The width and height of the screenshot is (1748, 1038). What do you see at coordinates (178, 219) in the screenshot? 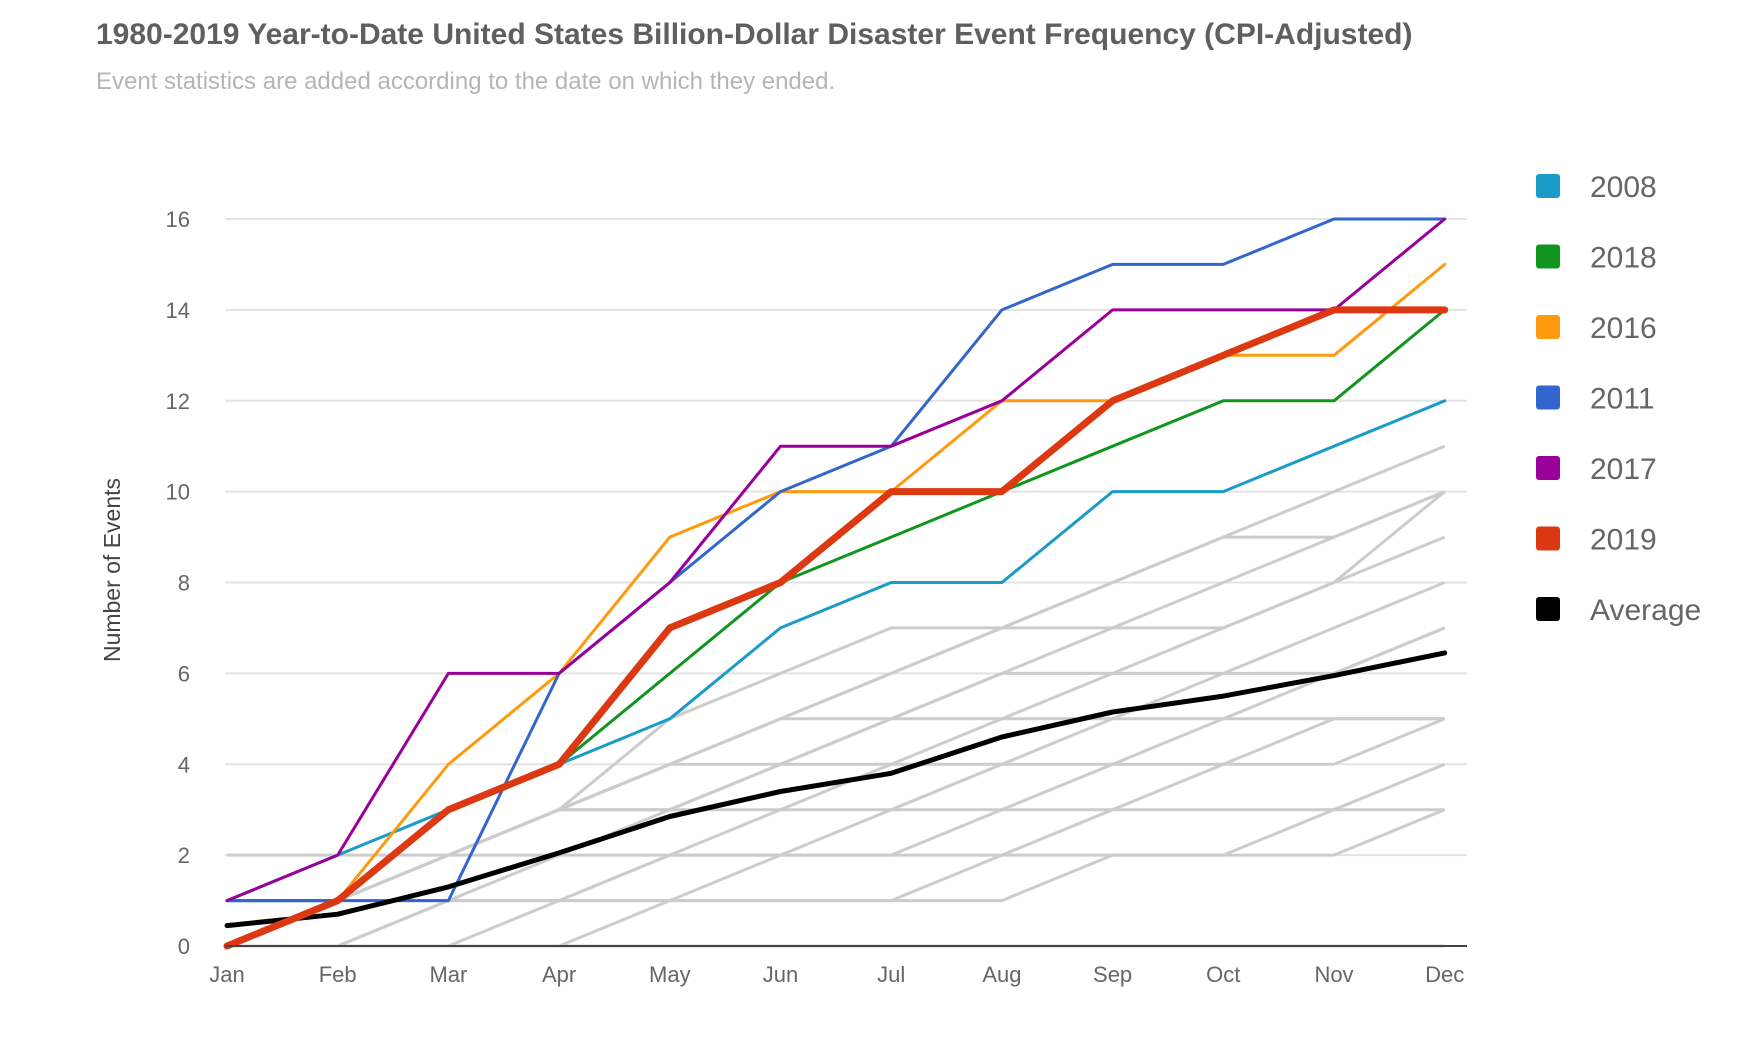
I see `y-tick-label: 16` at bounding box center [178, 219].